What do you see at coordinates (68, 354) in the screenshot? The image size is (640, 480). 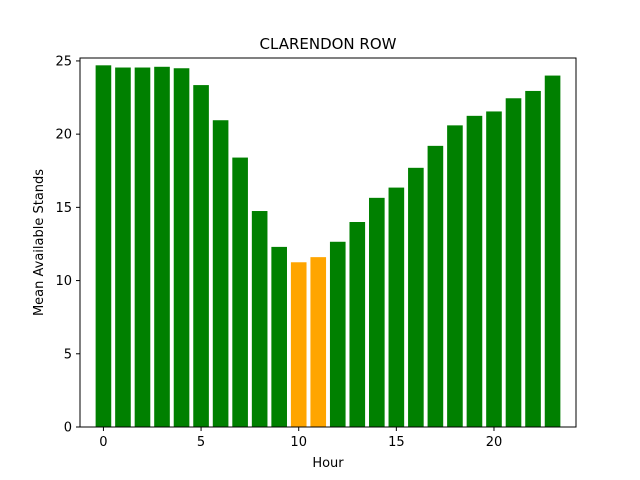 I see `y-tick-label: 5` at bounding box center [68, 354].